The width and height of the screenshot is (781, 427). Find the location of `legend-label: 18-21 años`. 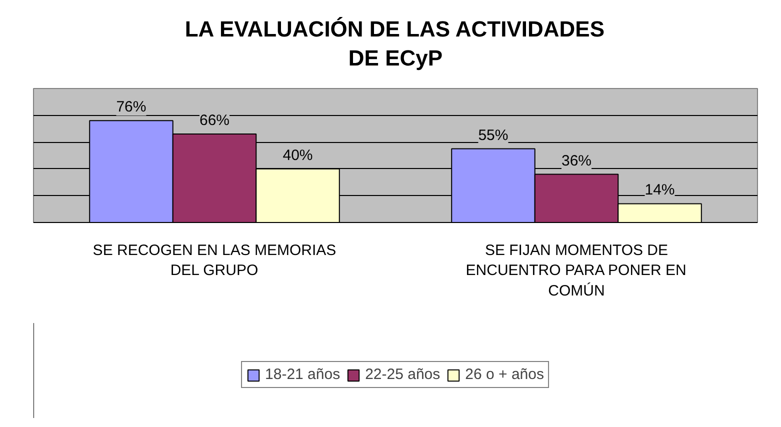

legend-label: 18-21 años is located at coordinates (302, 374).